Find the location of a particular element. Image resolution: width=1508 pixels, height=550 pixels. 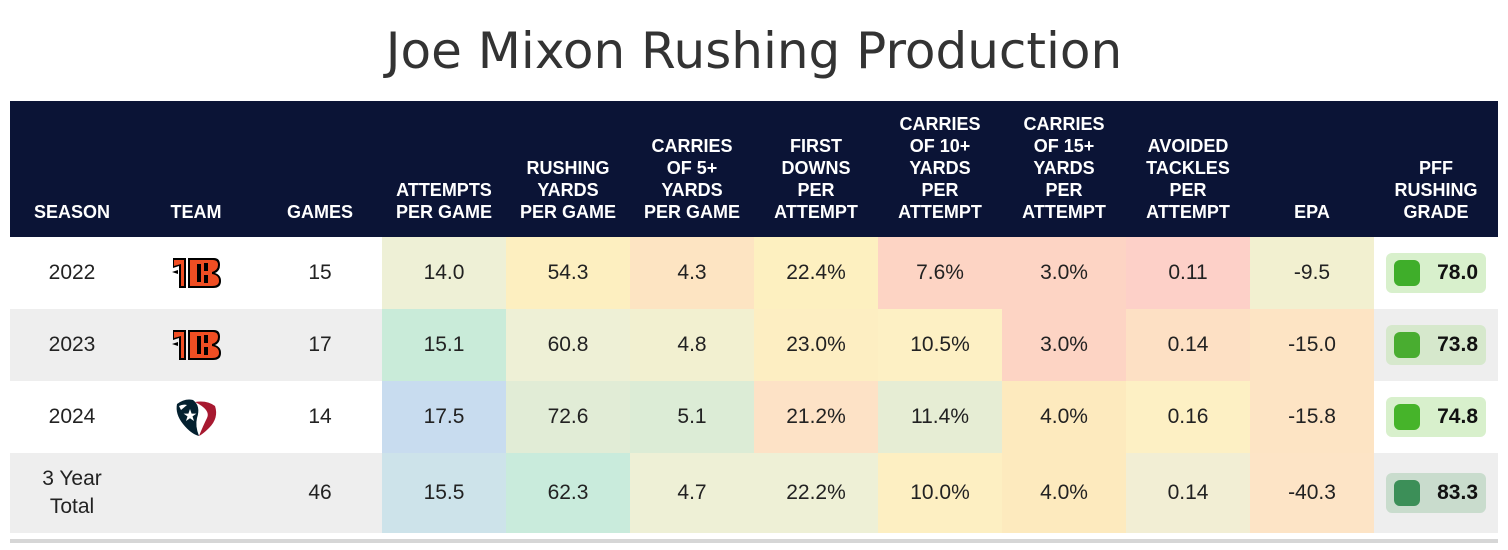

stat-cell: -40.3 is located at coordinates (1312, 493).